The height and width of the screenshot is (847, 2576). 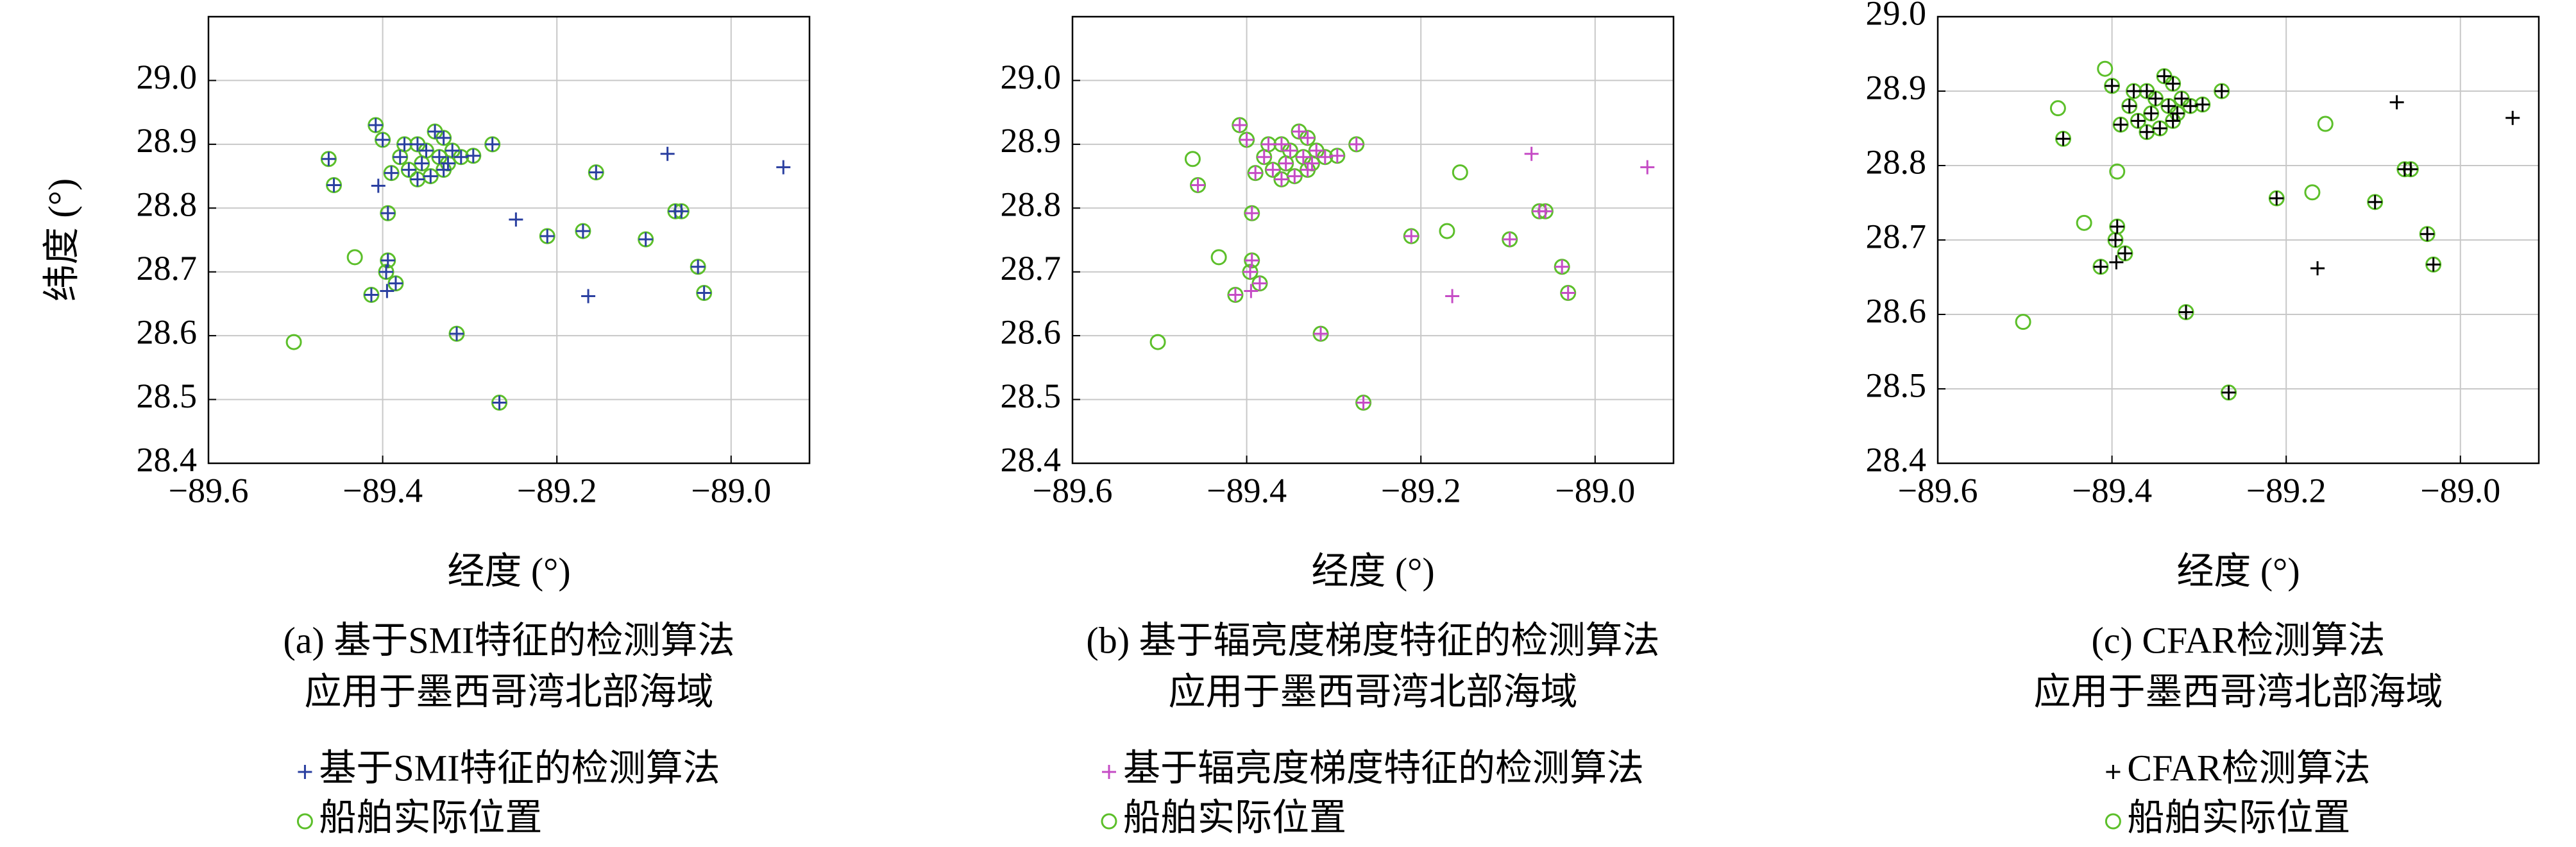 I want to click on legend-label: CFAR检测算法, so click(x=2248, y=768).